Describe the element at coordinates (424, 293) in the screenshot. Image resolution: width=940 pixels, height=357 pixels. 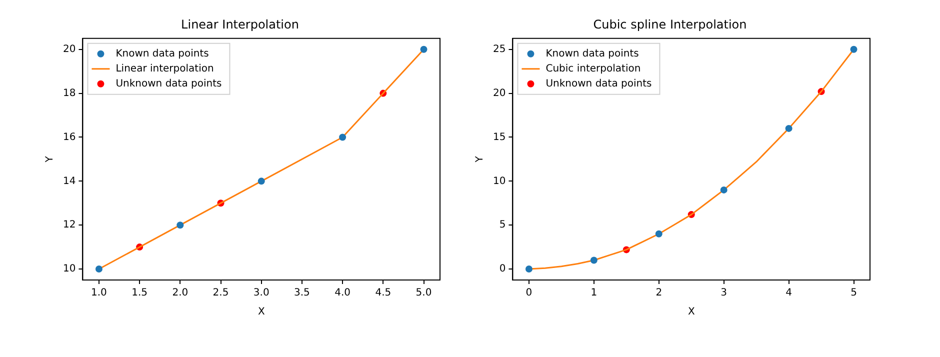
I see `x-tick-label: 5.0` at that location.